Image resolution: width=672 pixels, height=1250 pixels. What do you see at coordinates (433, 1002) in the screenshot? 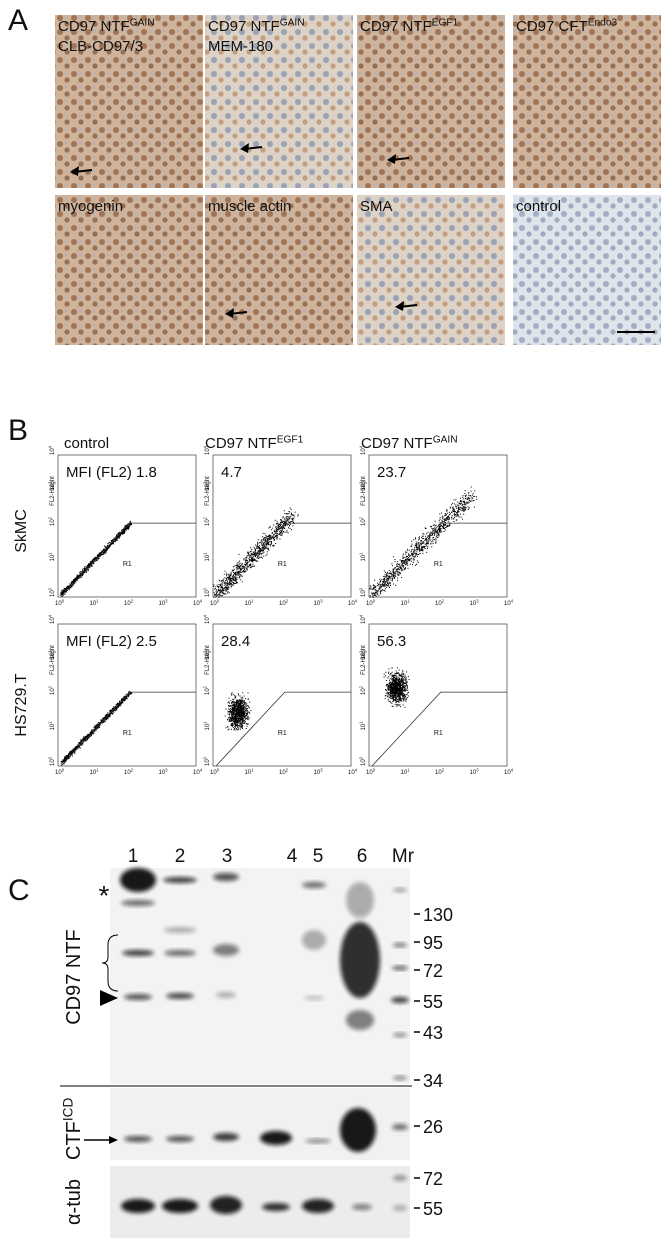
I see `marker-label: 55` at bounding box center [433, 1002].